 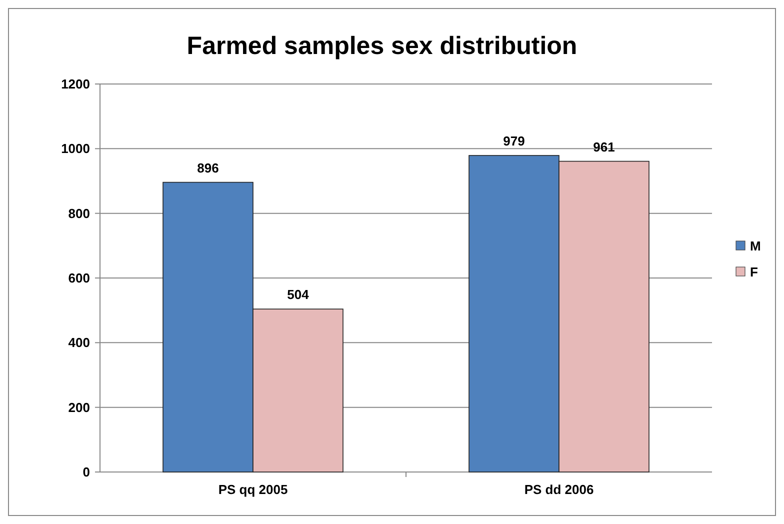 What do you see at coordinates (755, 246) in the screenshot?
I see `legend-label: M` at bounding box center [755, 246].